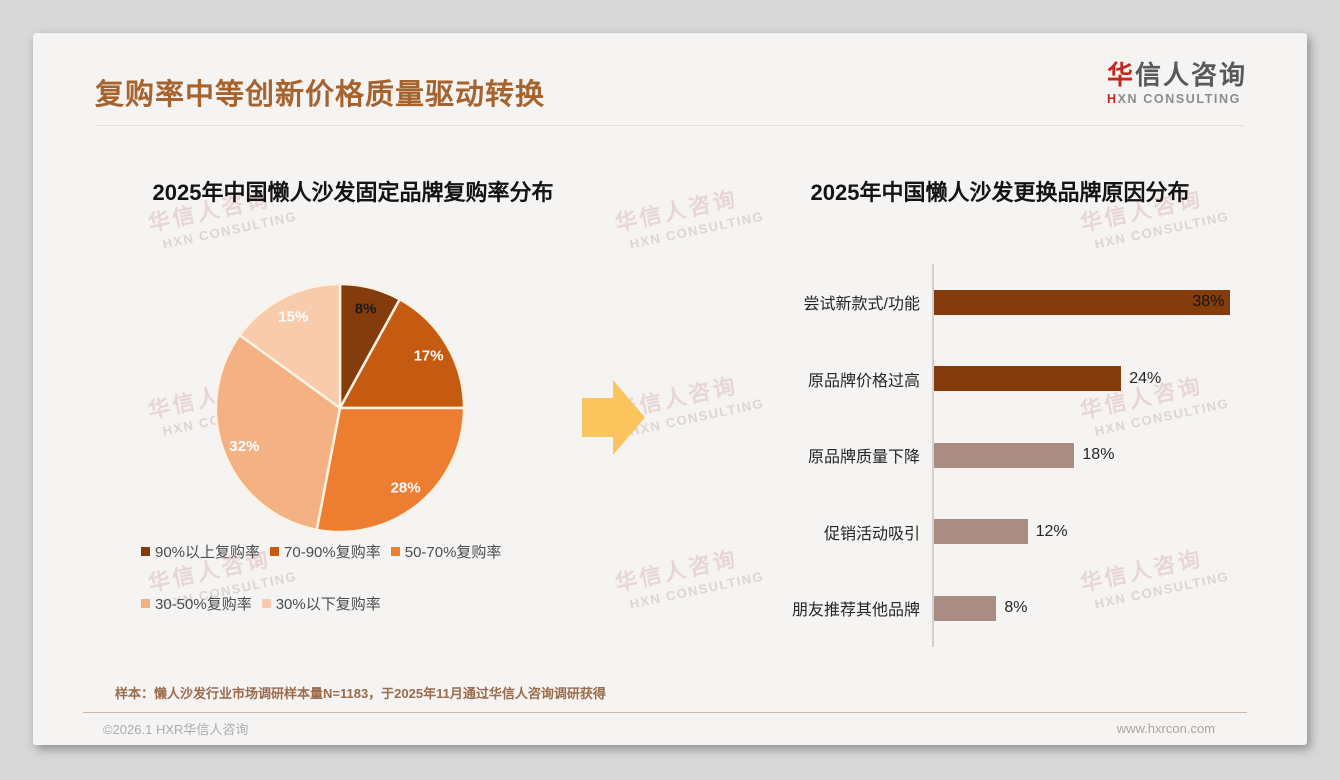  I want to click on footer-divider, so click(665, 712).